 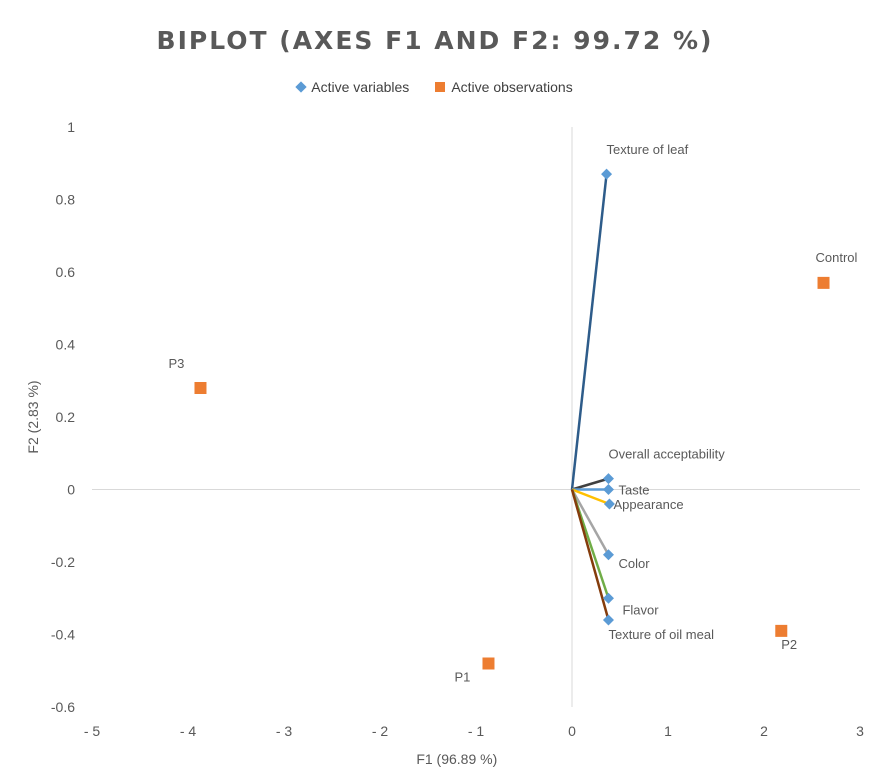 What do you see at coordinates (66, 345) in the screenshot?
I see `y-tick-label: 0.4` at bounding box center [66, 345].